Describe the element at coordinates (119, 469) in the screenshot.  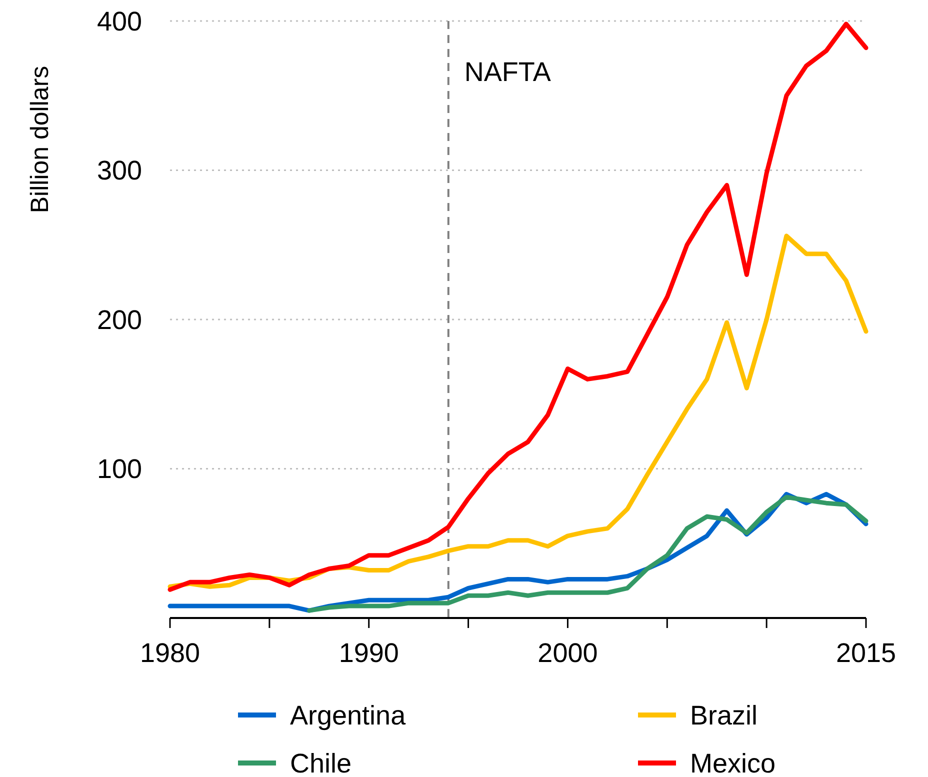
I see `y-tick-label: 100` at that location.